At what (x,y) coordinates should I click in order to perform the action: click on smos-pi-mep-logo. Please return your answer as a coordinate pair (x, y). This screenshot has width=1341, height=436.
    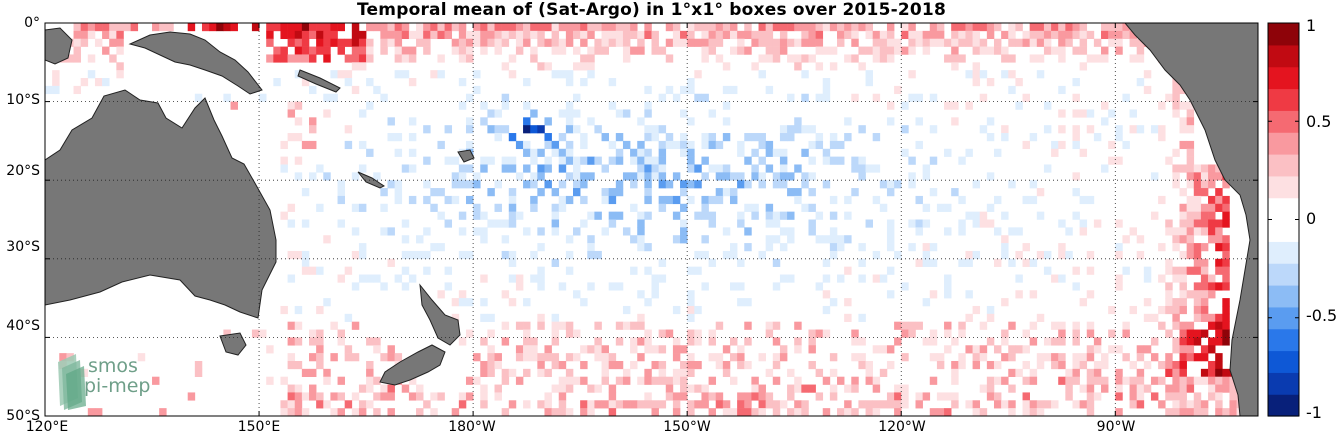
    Looking at the image, I should click on (72, 382).